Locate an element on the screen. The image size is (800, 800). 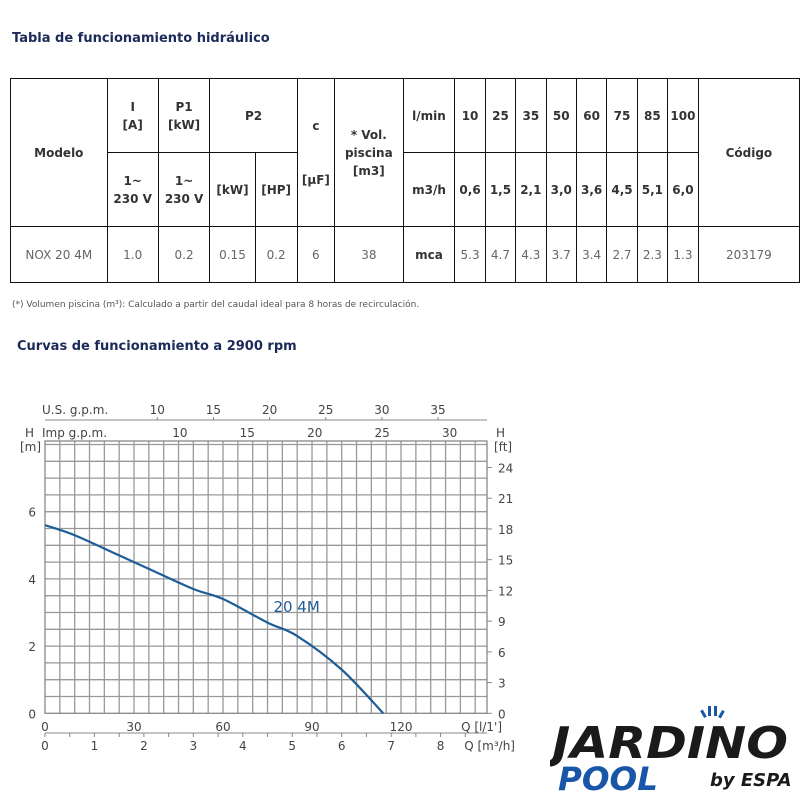
svg-text: POOL is located at coordinates (608, 777).